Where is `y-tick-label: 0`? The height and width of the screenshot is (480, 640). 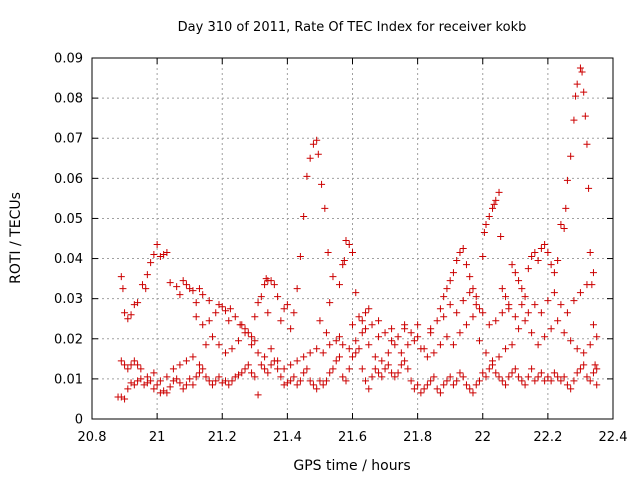
y-tick-label: 0 is located at coordinates (79, 420).